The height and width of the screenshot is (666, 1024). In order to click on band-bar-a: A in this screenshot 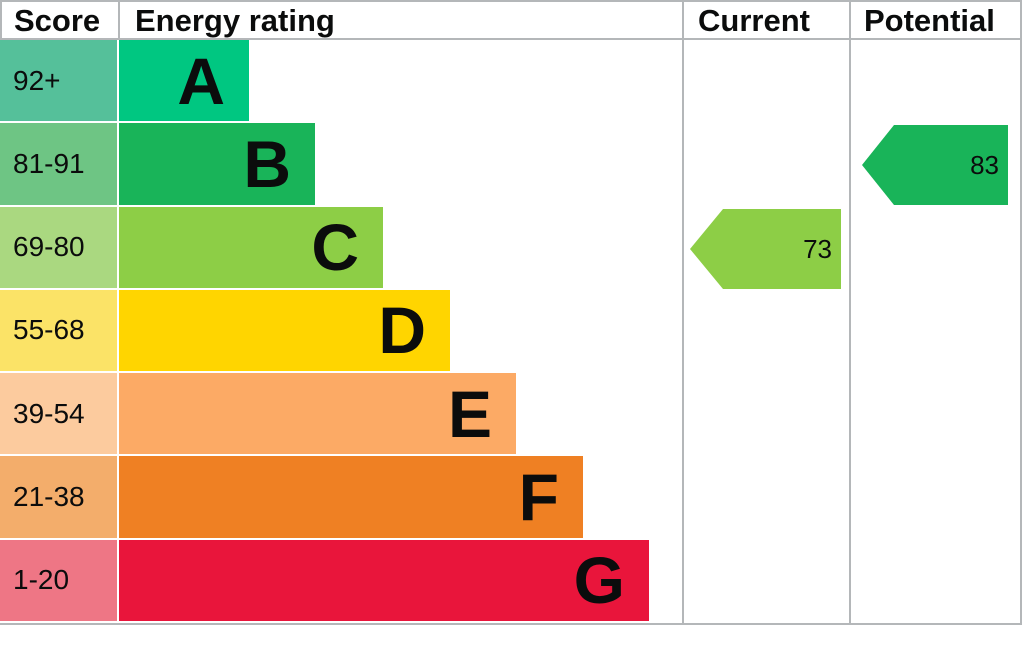, I will do `click(184, 82)`.